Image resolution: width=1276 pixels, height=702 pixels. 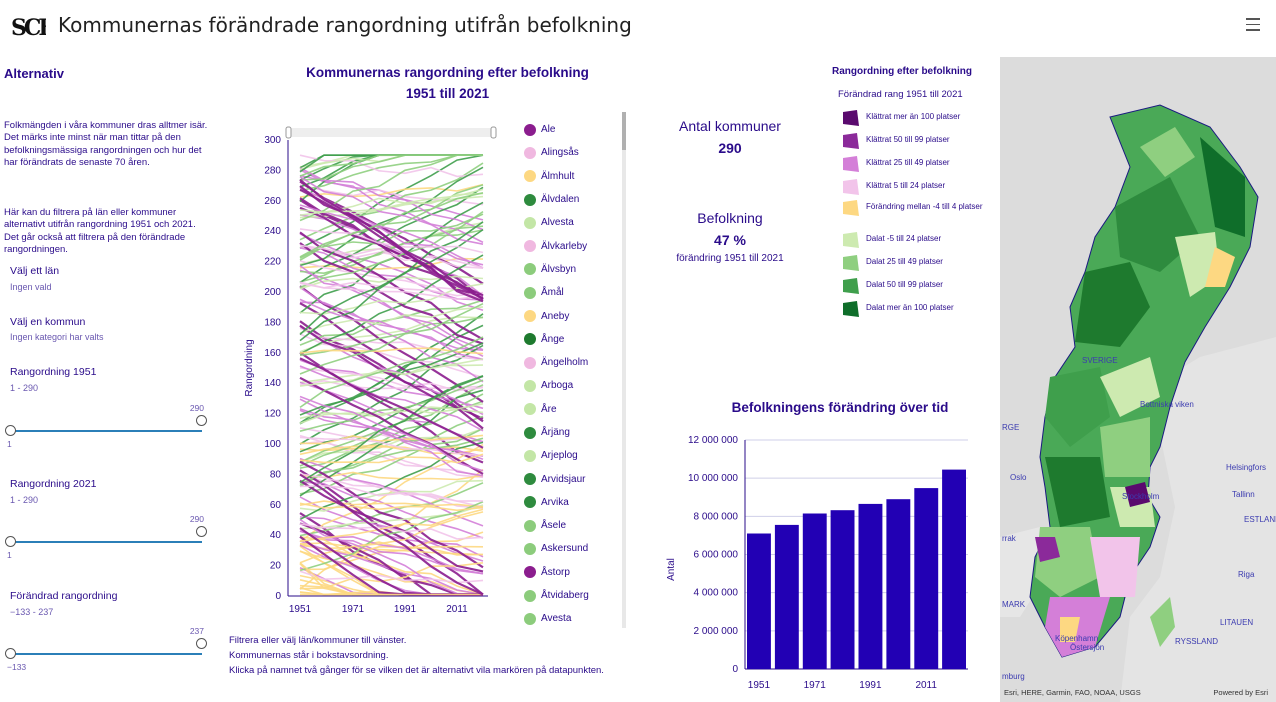 I want to click on bar-1951, so click(x=759, y=601).